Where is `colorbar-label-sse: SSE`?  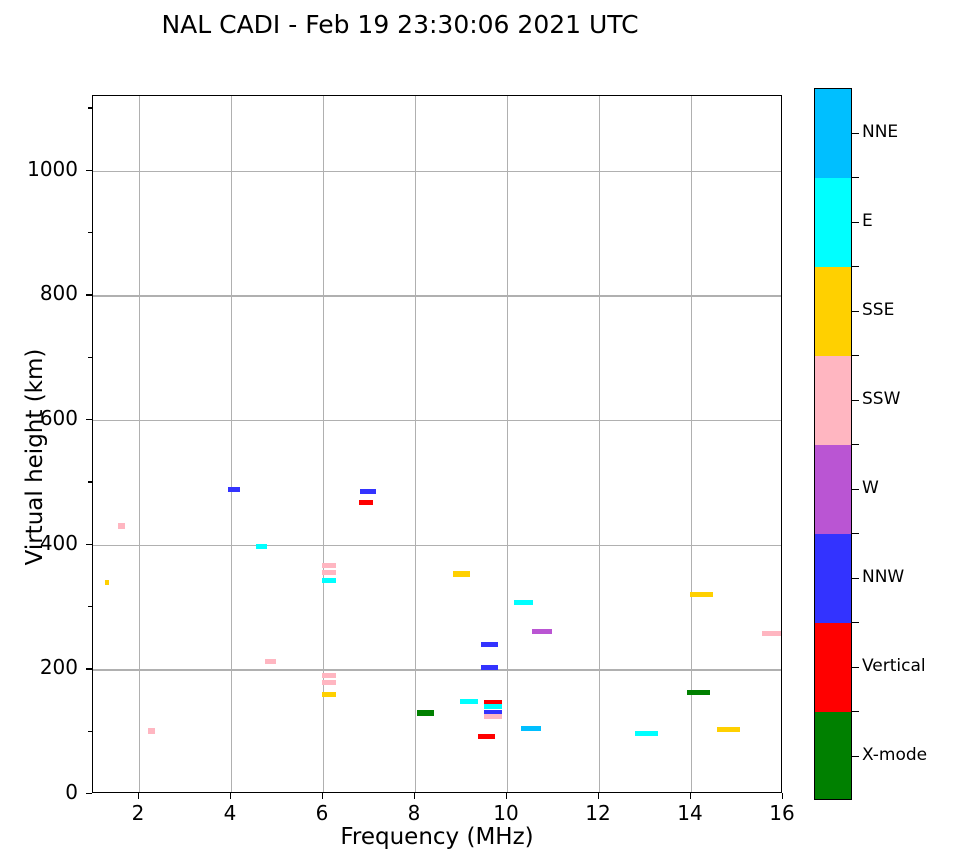
colorbar-label-sse: SSE is located at coordinates (878, 309).